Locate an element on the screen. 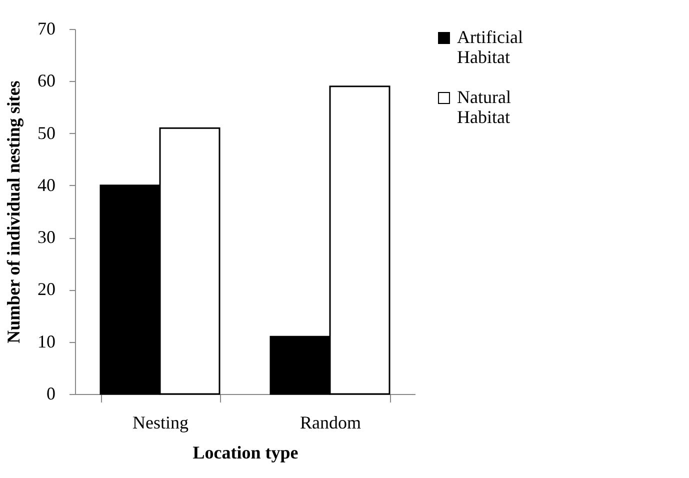 This screenshot has height=478, width=689. y-axis-title: Number of individual nesting sites is located at coordinates (14, 212).